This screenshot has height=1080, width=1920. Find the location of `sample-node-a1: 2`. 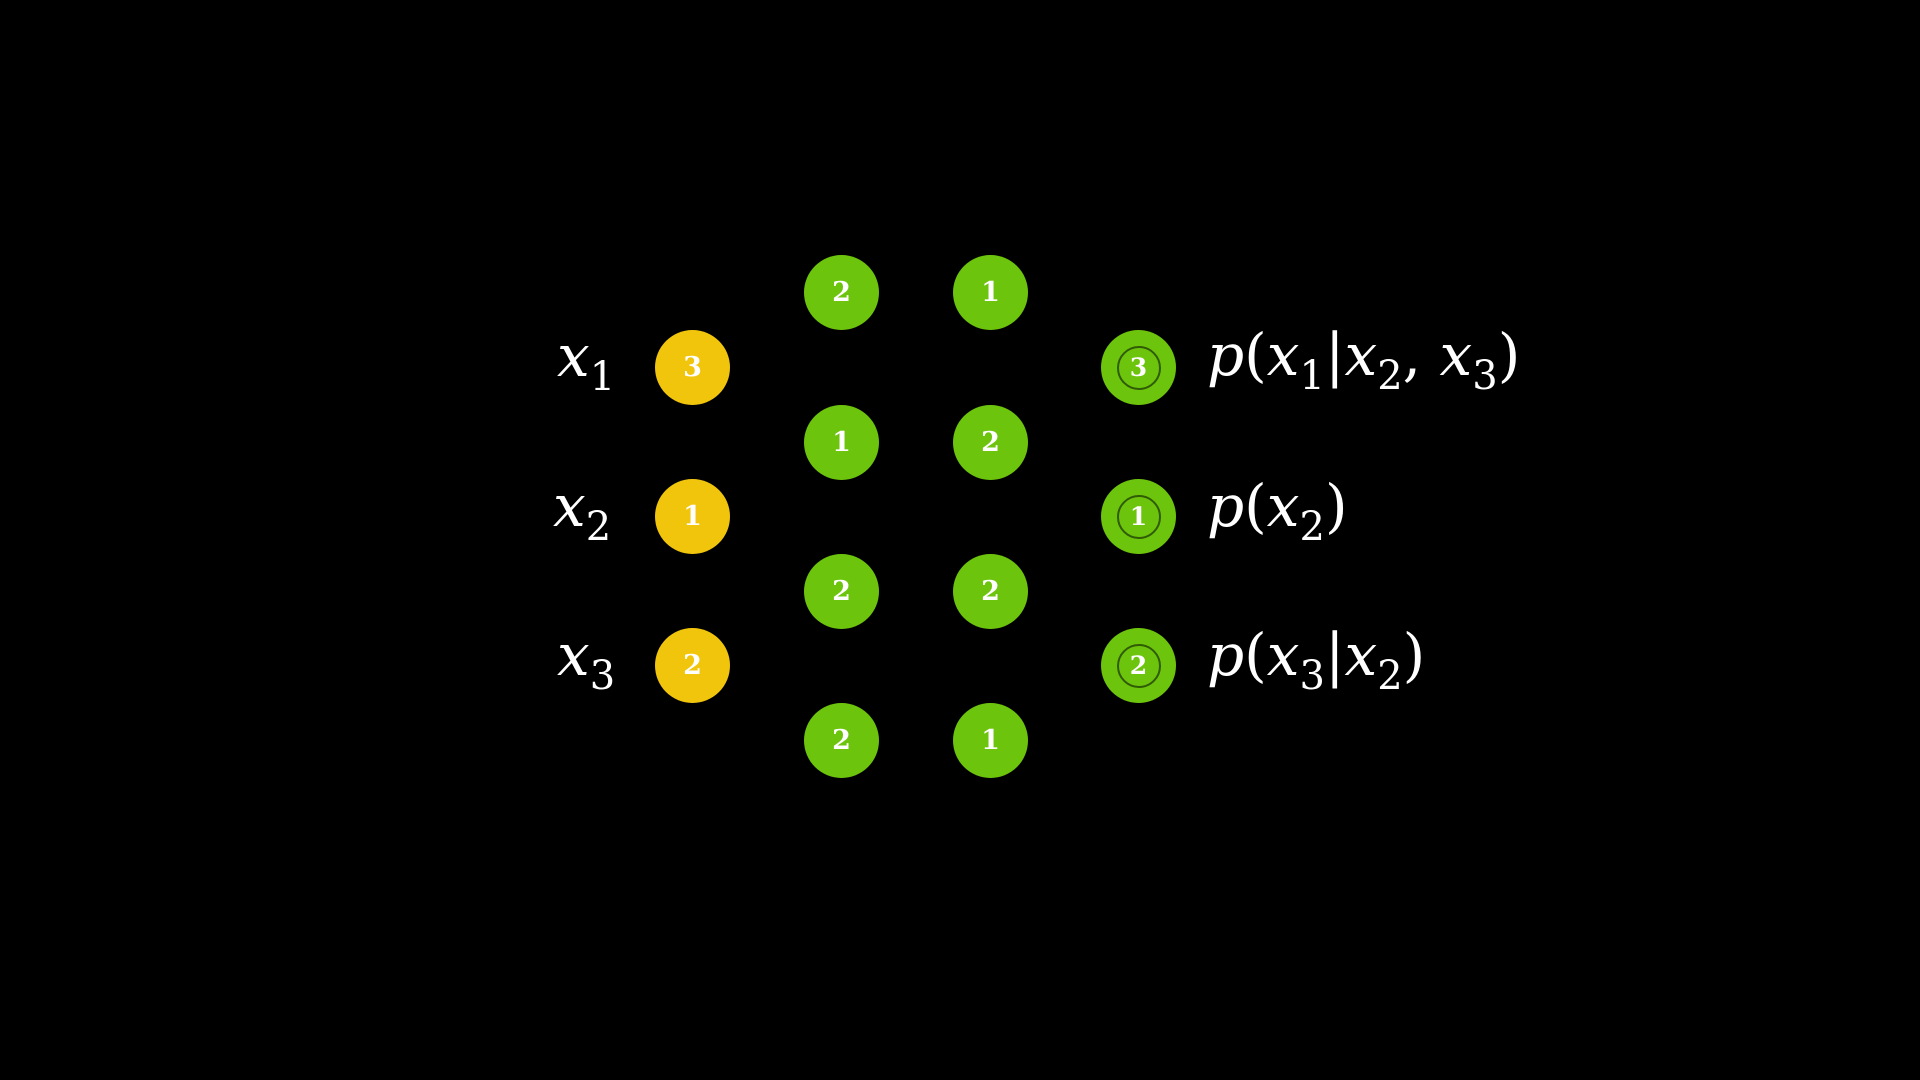

sample-node-a1: 2 is located at coordinates (841, 292).